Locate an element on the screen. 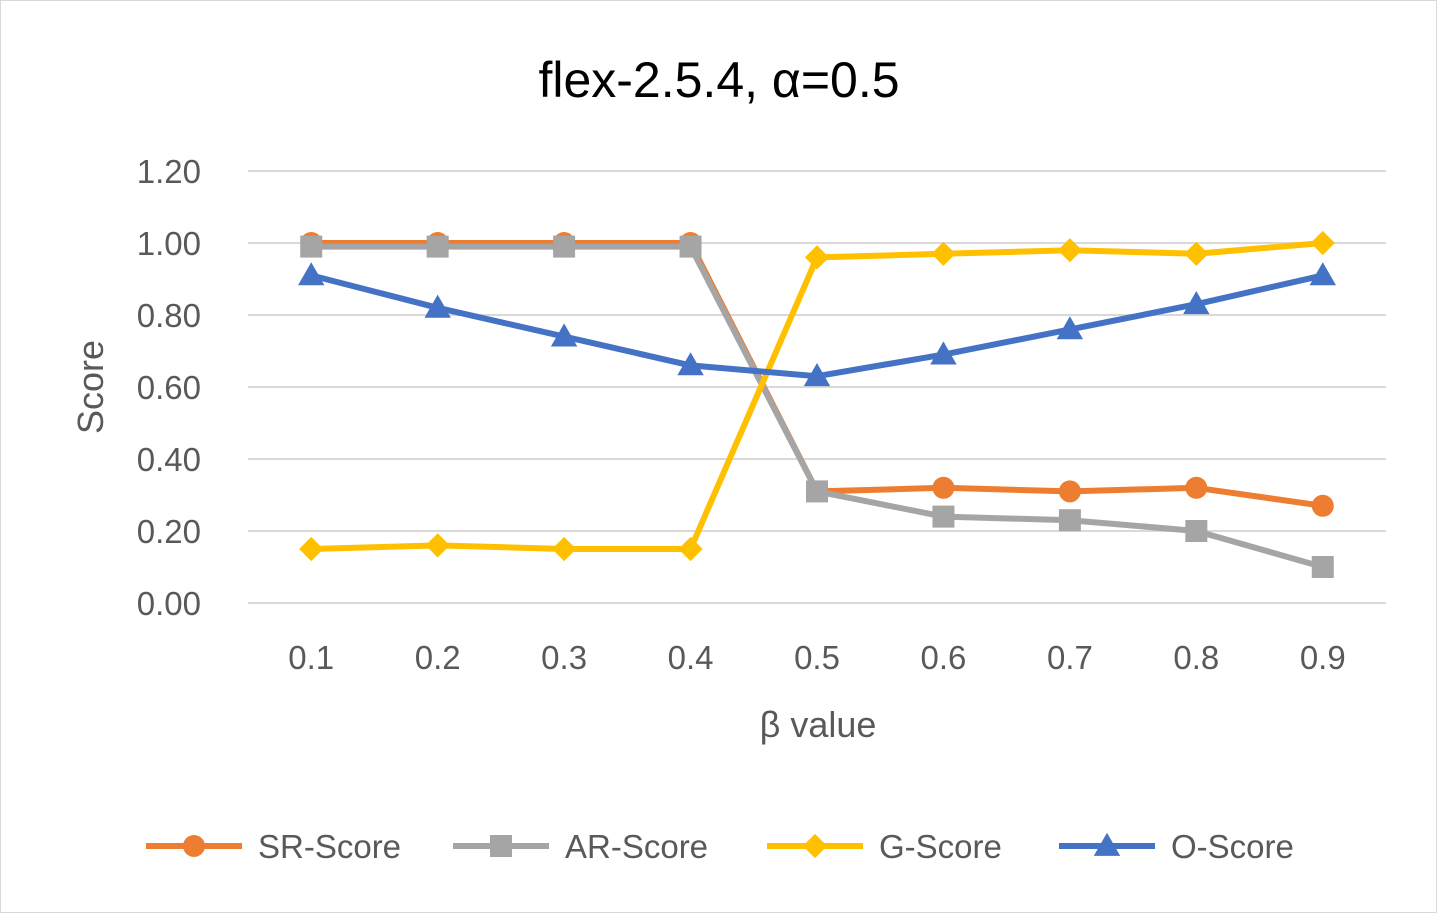 Image resolution: width=1437 pixels, height=914 pixels. series-line is located at coordinates (817, 326).